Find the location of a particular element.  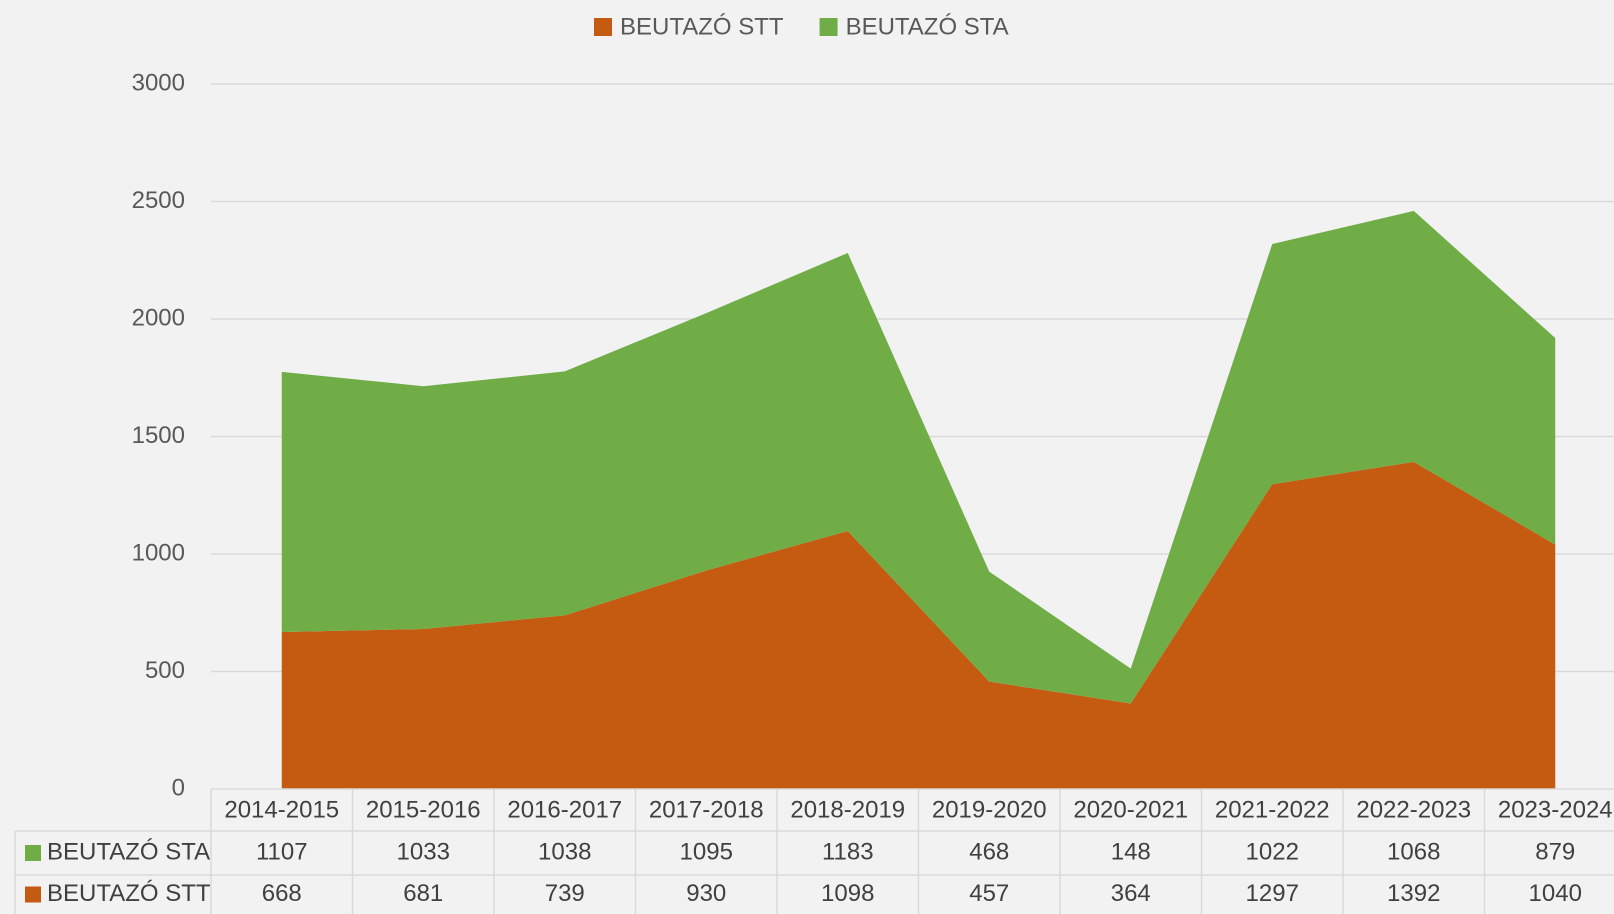

table-cell: 1068 is located at coordinates (1413, 851).